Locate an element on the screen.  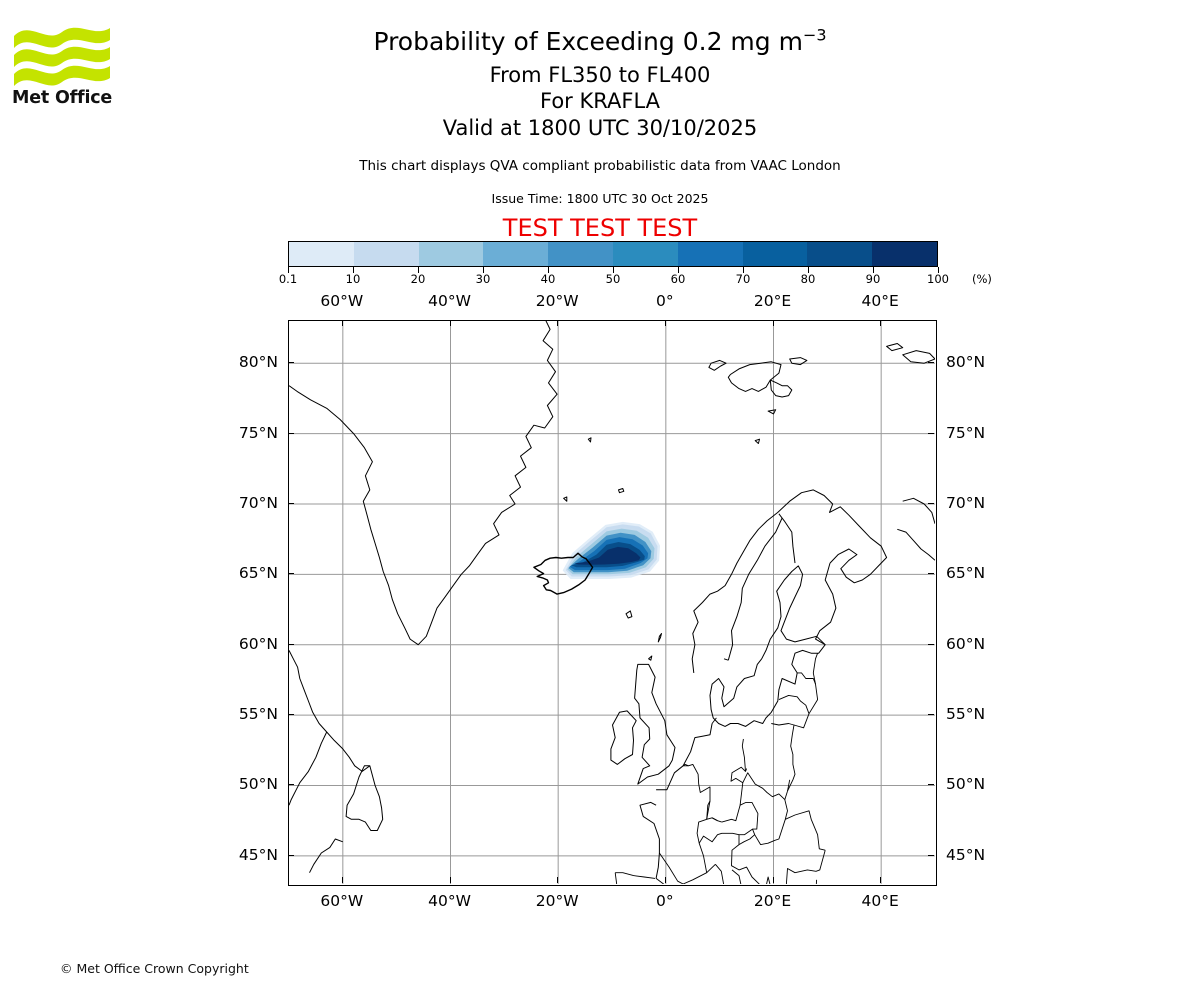
lat-tick-label-left: 70°N is located at coordinates (258, 502).